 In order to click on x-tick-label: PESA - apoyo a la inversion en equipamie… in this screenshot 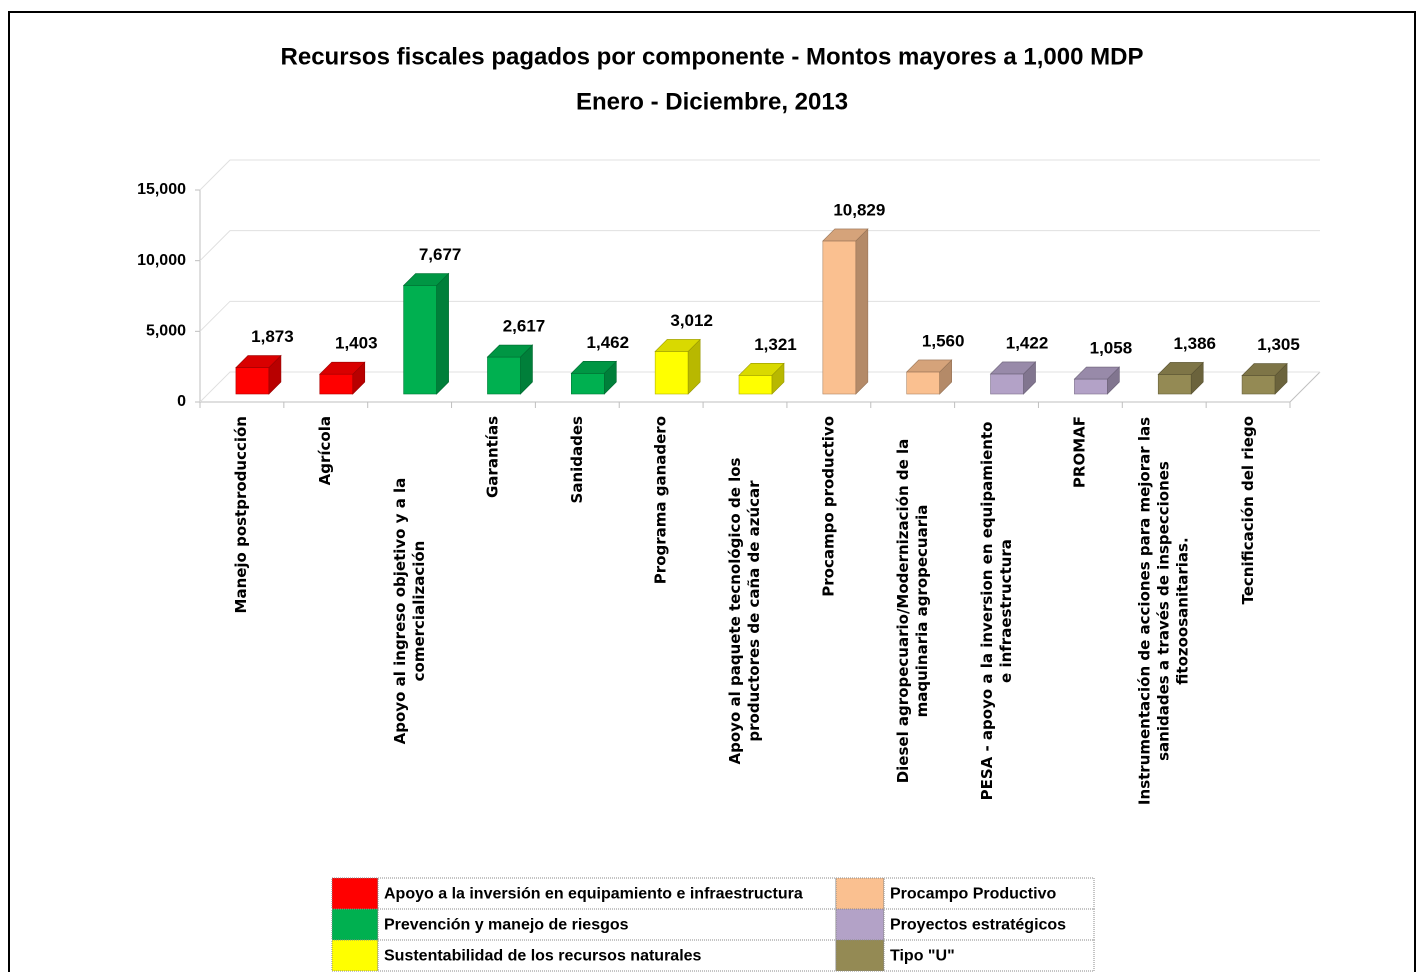, I will do `click(996, 611)`.